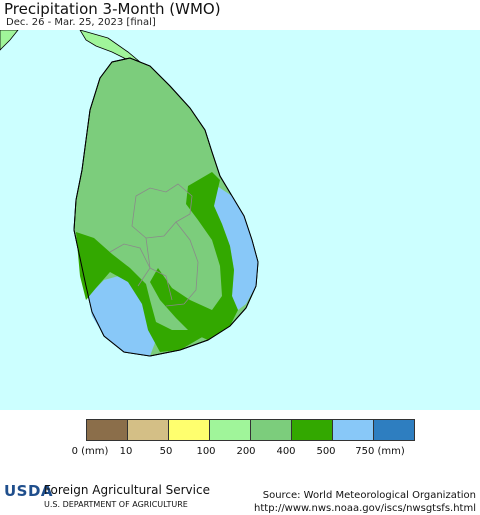 The width and height of the screenshot is (480, 515). What do you see at coordinates (166, 451) in the screenshot?
I see `legend-label: 50` at bounding box center [166, 451].